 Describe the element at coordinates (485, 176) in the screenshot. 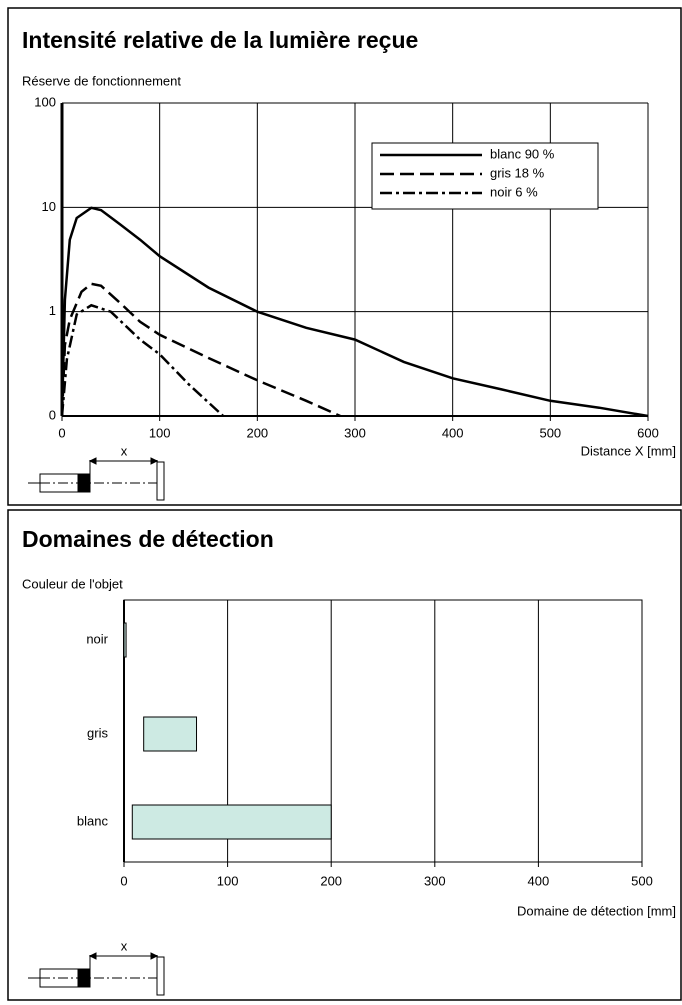

I see `legend-box` at that location.